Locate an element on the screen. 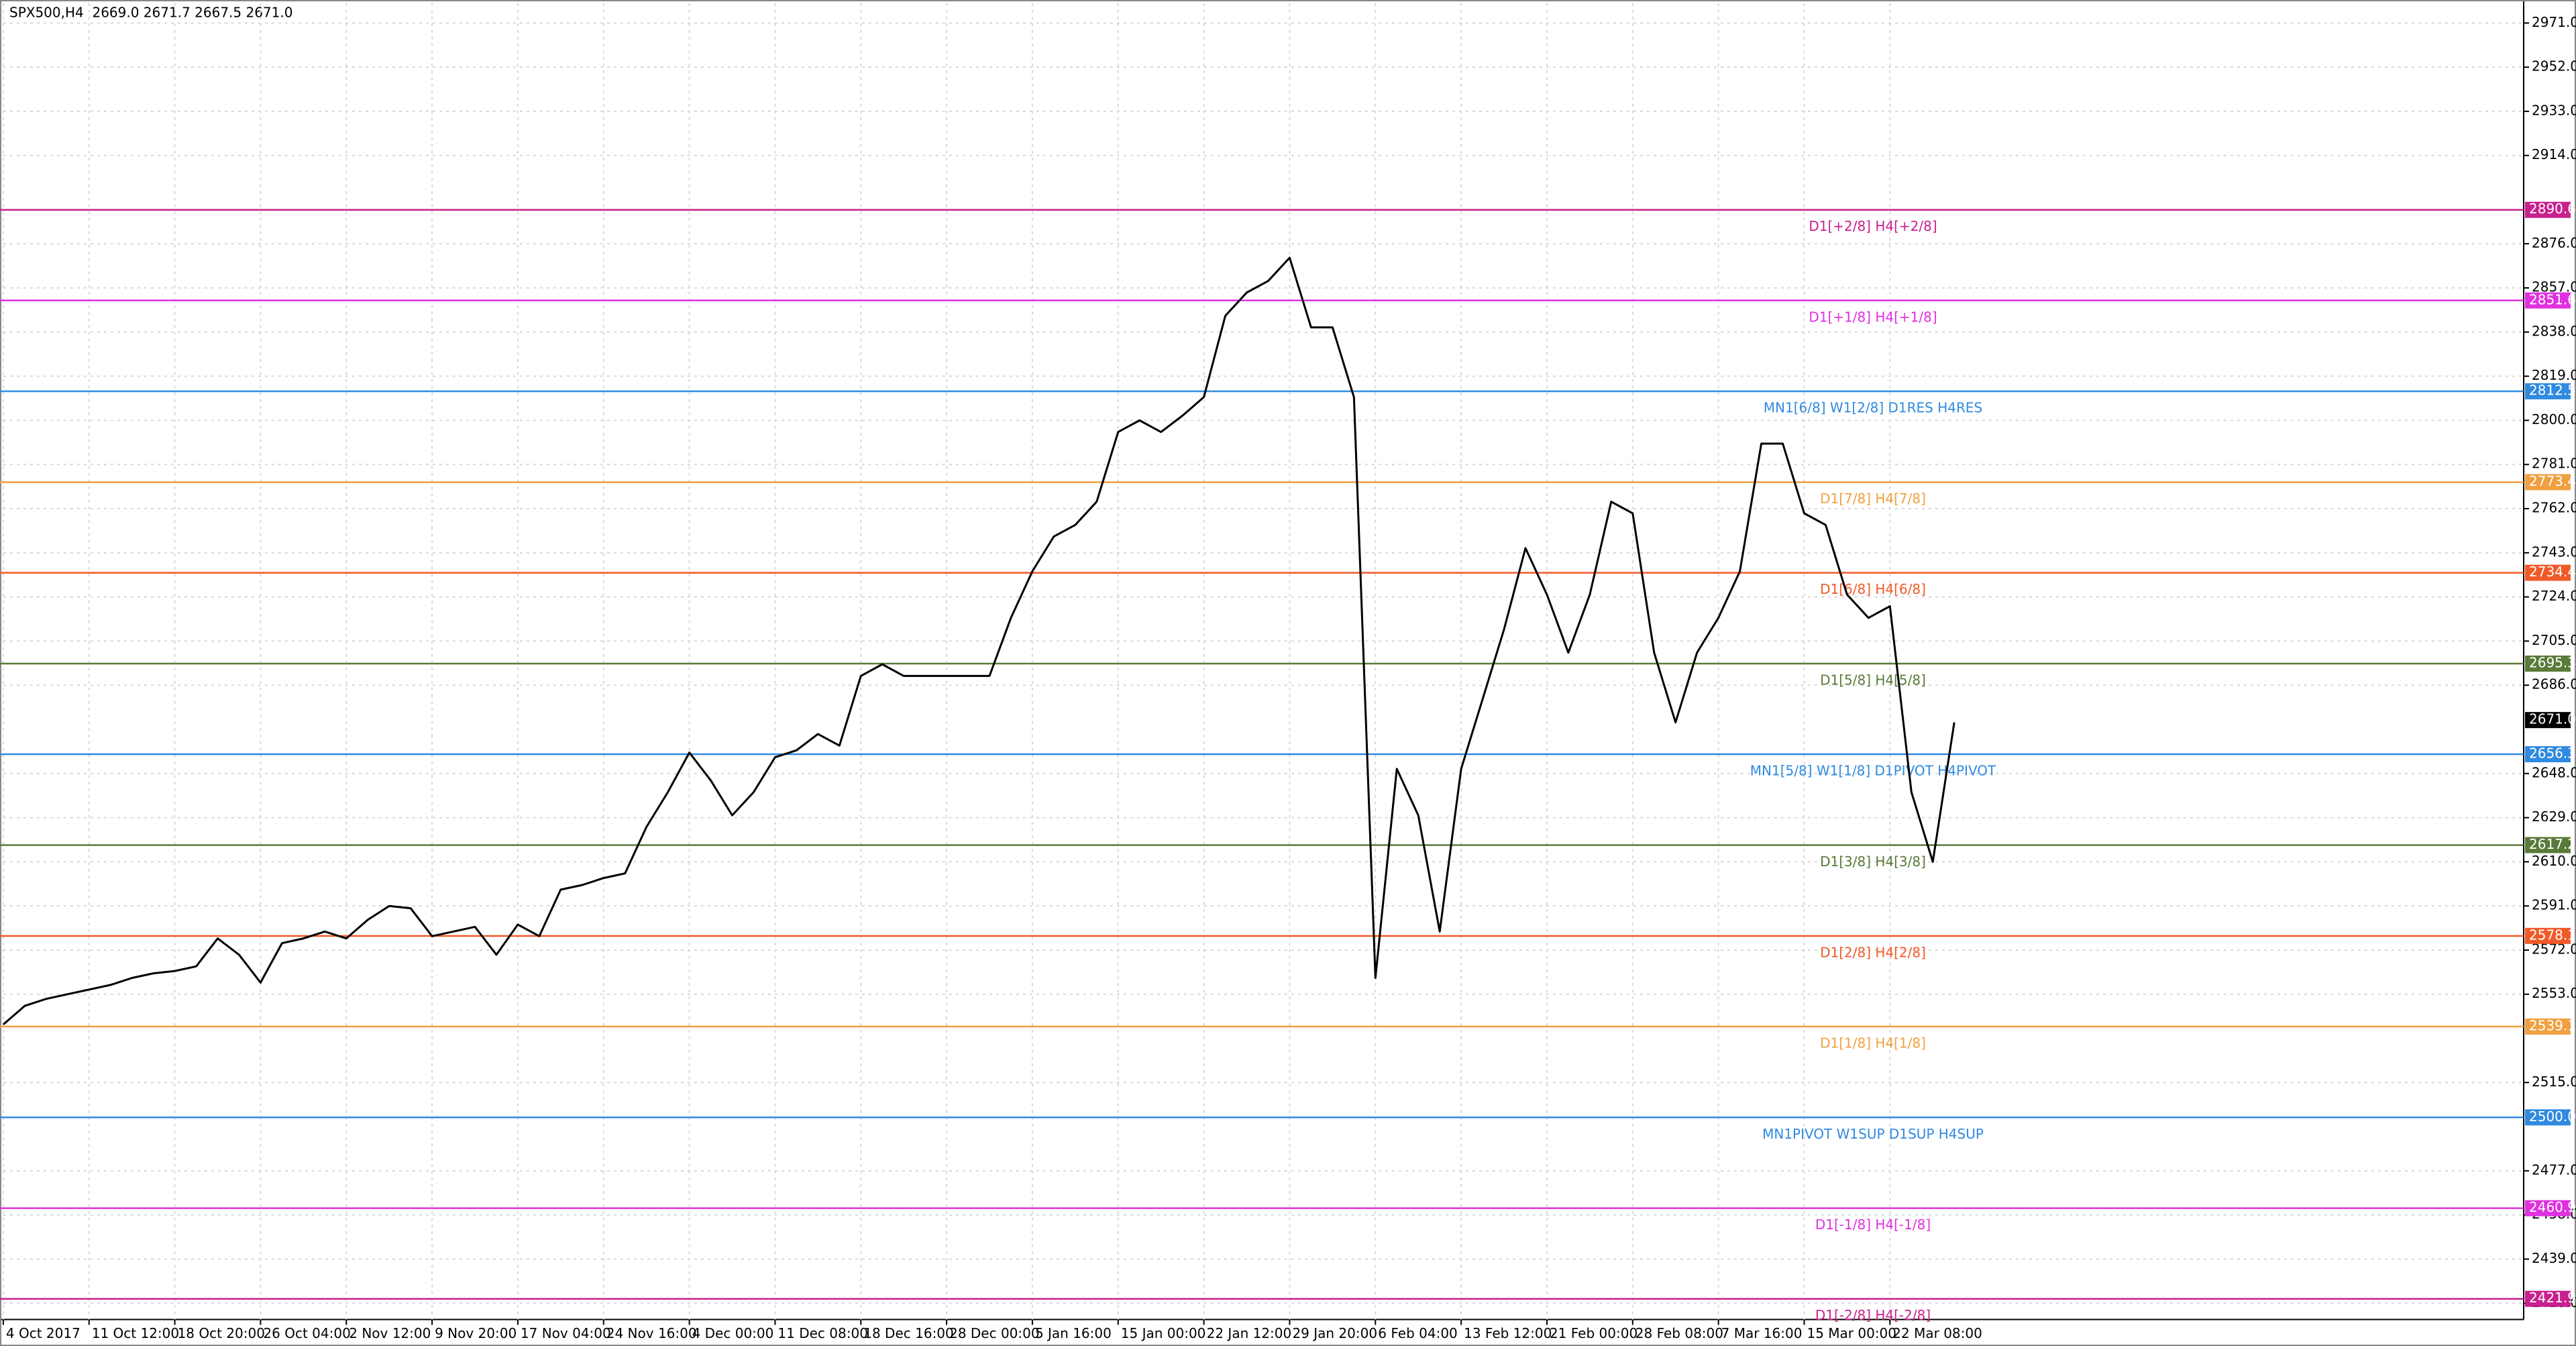 The width and height of the screenshot is (2576, 1346). y-tick-label: 2686.0 is located at coordinates (2554, 684).